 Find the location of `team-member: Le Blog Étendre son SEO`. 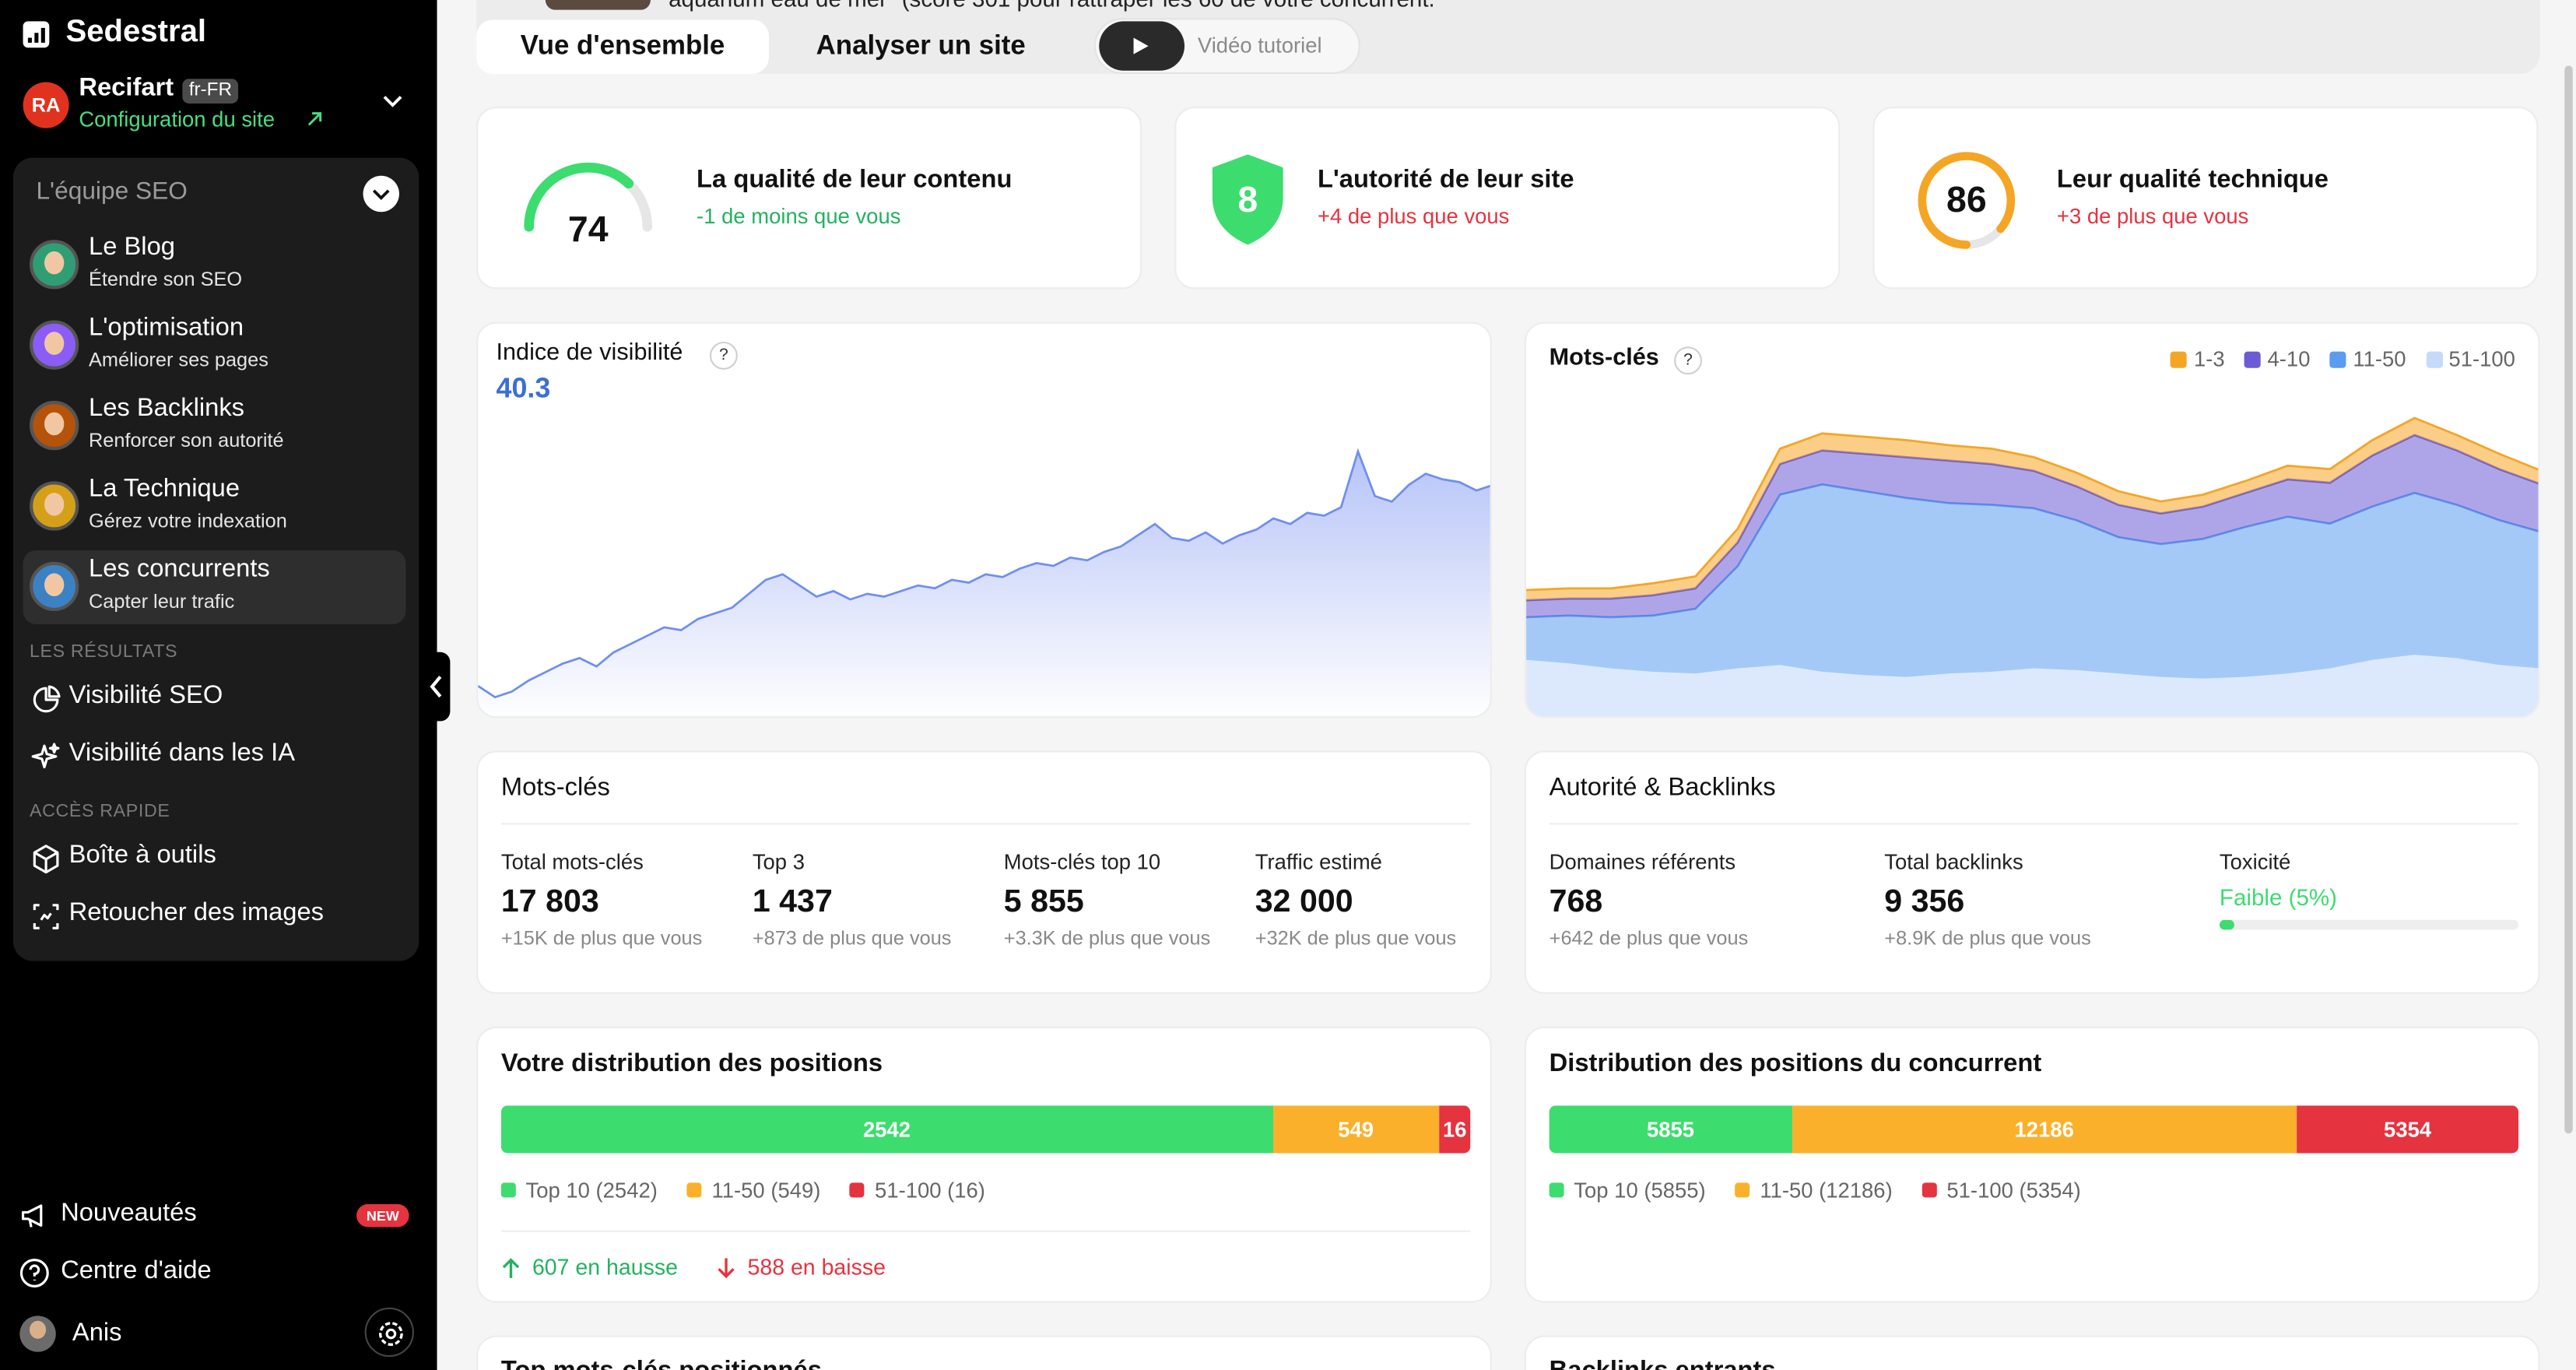

team-member: Le Blog Étendre son SEO is located at coordinates (214, 265).